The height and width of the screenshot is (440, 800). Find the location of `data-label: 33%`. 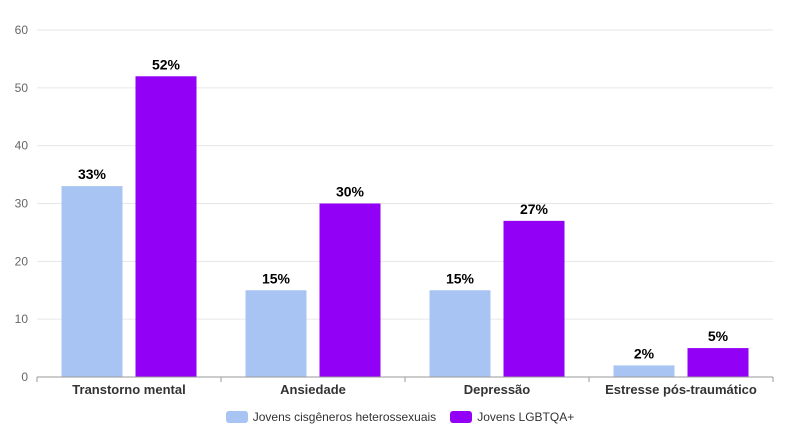

data-label: 33% is located at coordinates (92, 174).